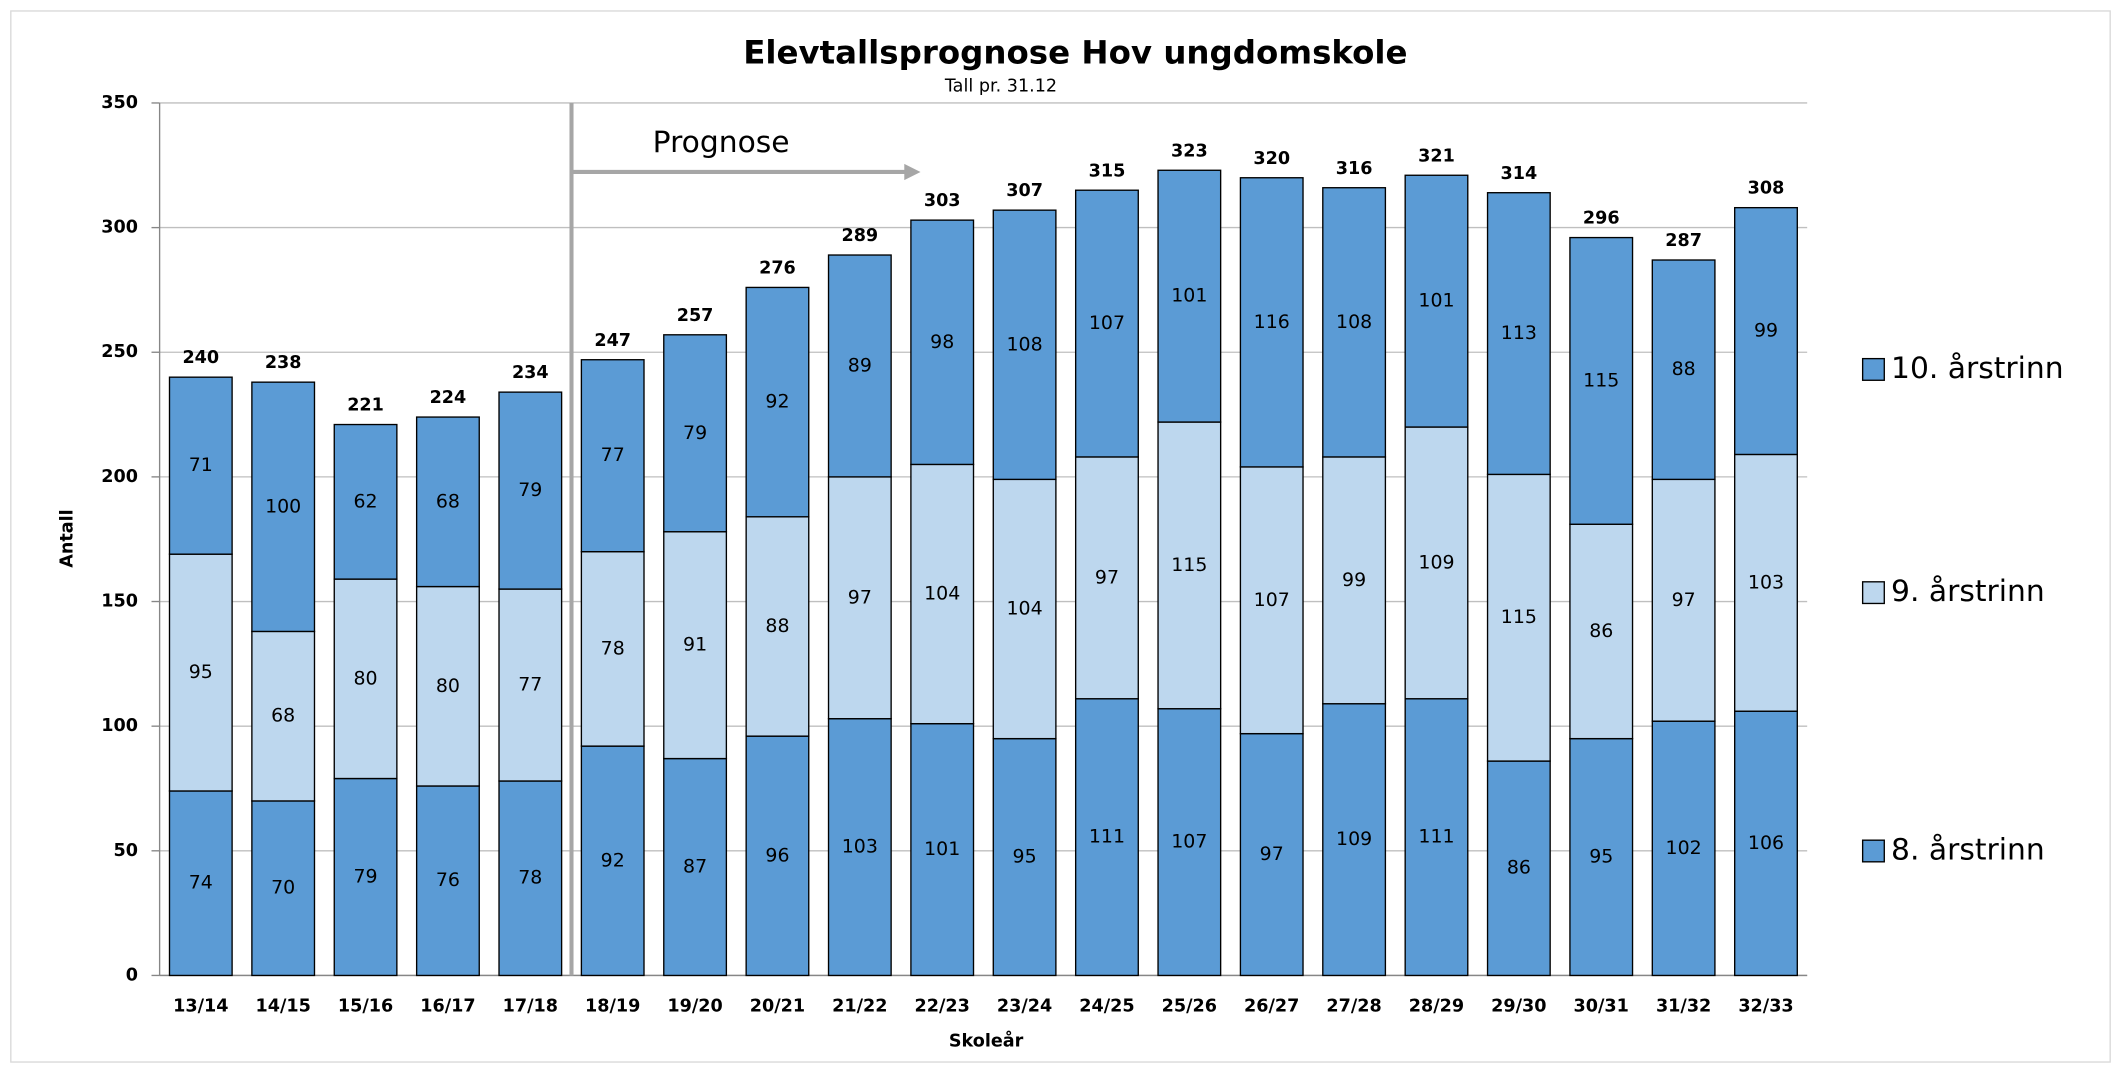 The height and width of the screenshot is (1073, 2121). What do you see at coordinates (68, 538) in the screenshot?
I see `y-axis-label: Antall` at bounding box center [68, 538].